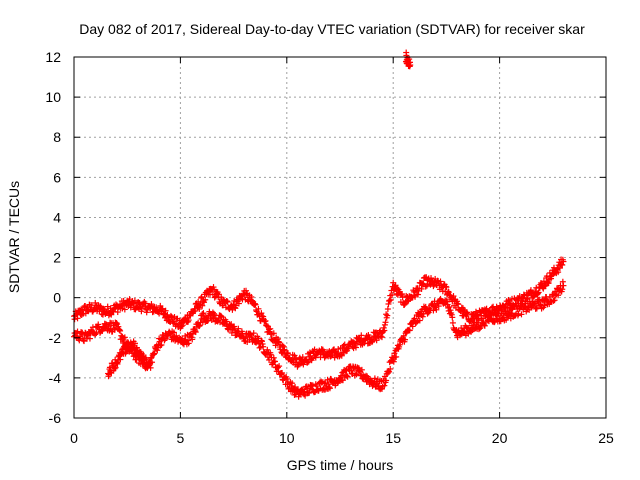 The image size is (640, 480). Describe the element at coordinates (57, 137) in the screenshot. I see `y-tick-label: 8` at that location.